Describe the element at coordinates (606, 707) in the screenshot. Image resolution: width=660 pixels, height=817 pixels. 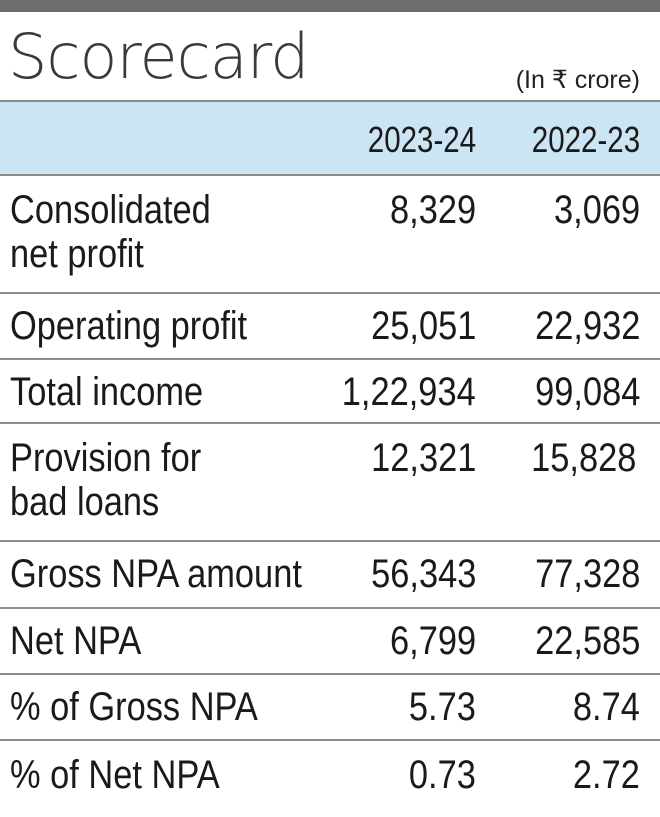
I see `value-2022-23: 8.74` at that location.